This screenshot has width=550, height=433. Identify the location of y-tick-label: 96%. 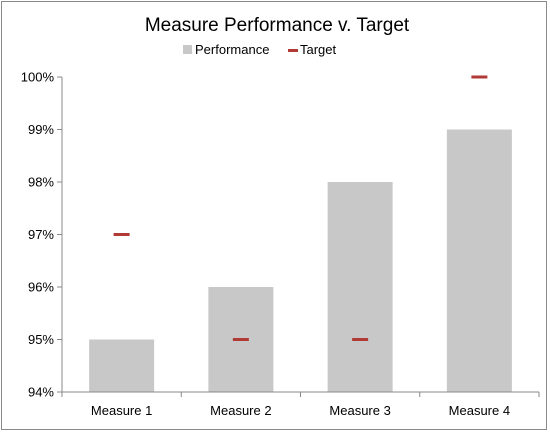
(41, 287).